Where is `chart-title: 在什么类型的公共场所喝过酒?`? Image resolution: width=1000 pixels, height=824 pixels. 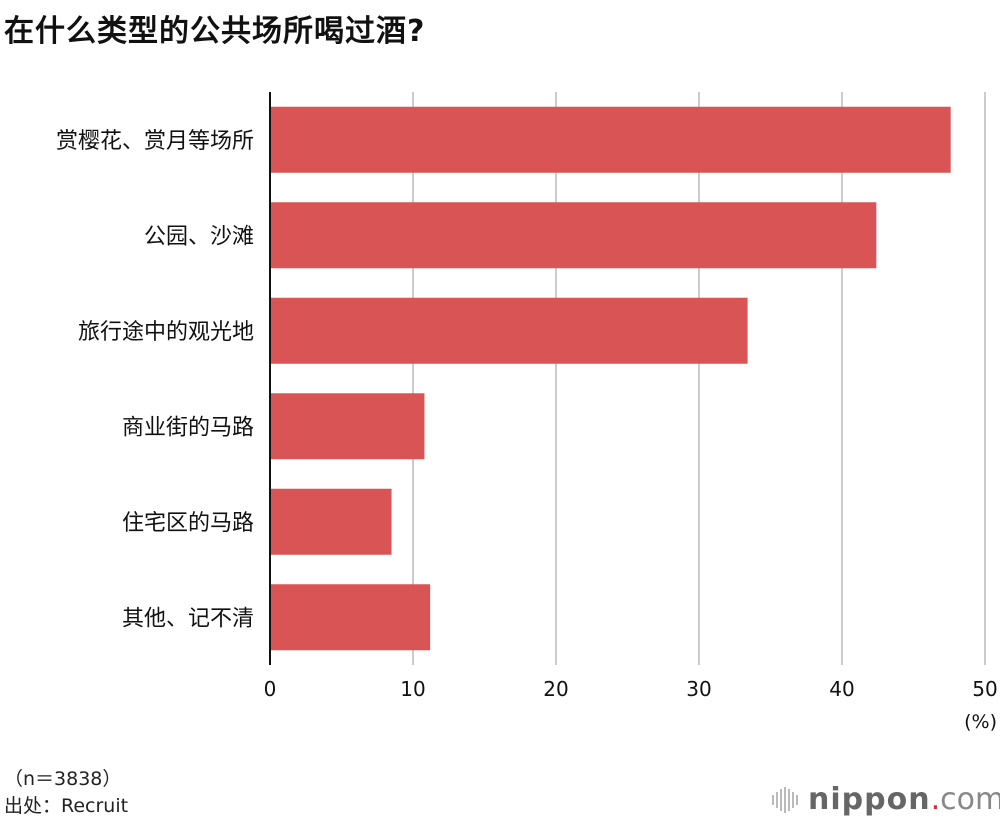
chart-title: 在什么类型的公共场所喝过酒? is located at coordinates (215, 31).